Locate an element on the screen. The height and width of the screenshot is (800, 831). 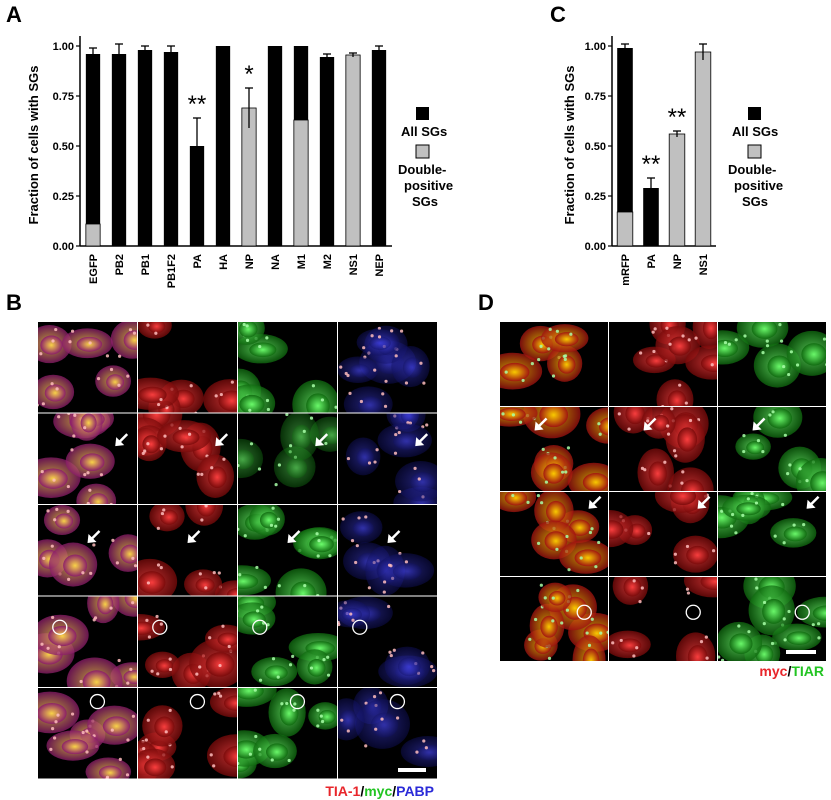
x-tick-label: M1 is located at coordinates (302, 261).